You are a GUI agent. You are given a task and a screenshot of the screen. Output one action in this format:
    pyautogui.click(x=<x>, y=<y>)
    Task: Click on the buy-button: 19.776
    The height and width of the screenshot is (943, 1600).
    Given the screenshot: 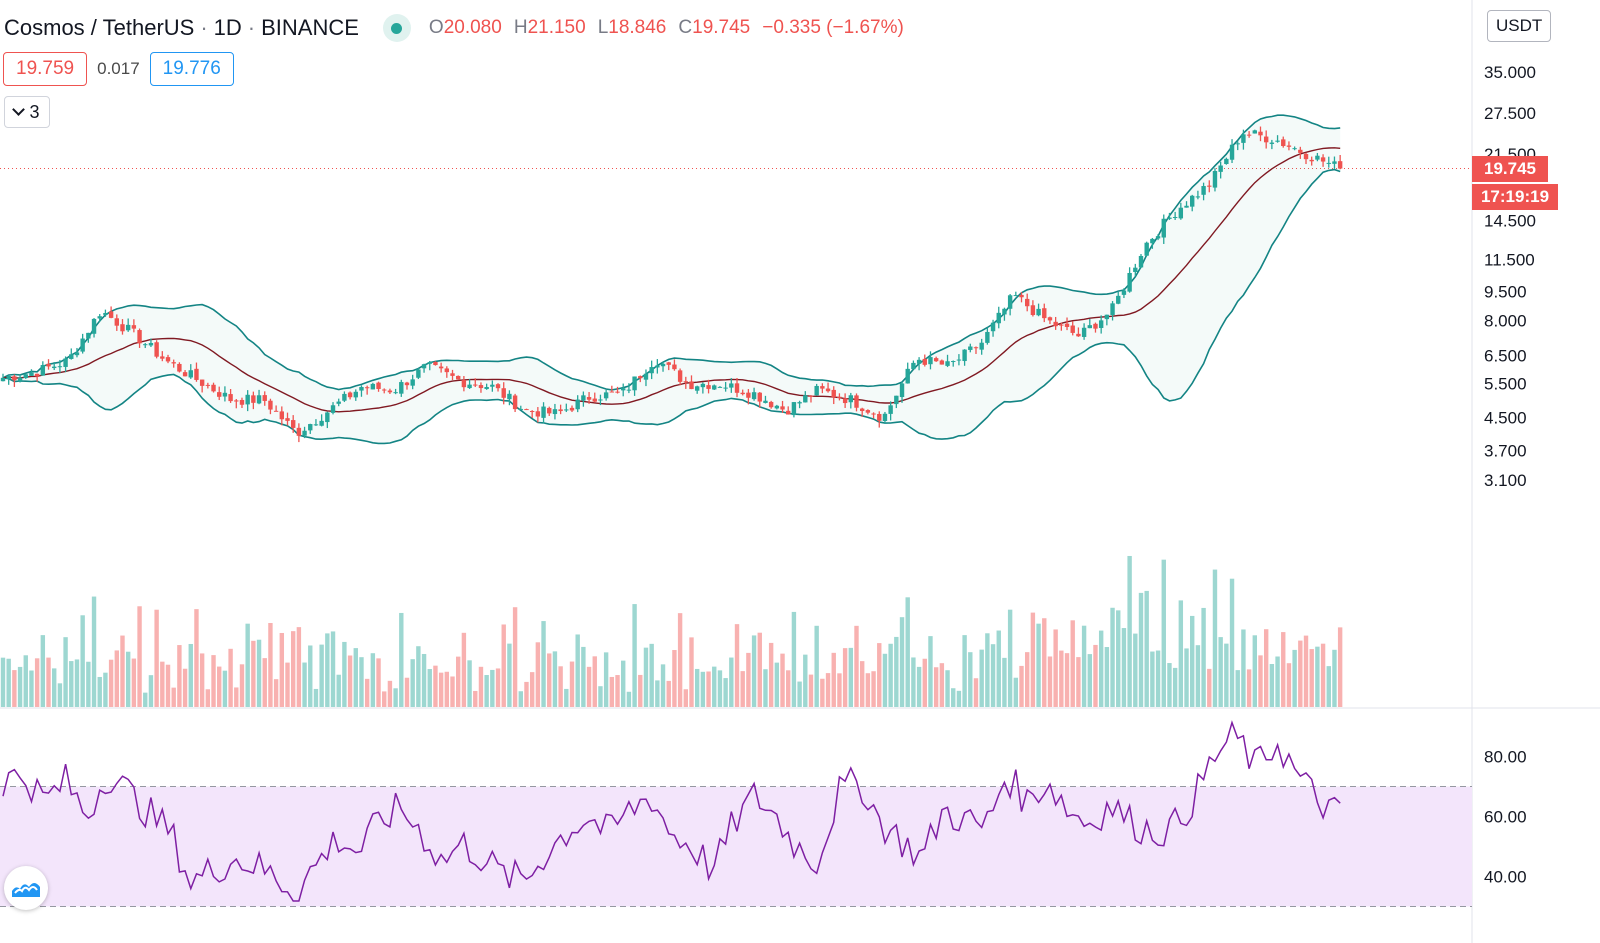 What is the action you would take?
    pyautogui.click(x=191, y=69)
    